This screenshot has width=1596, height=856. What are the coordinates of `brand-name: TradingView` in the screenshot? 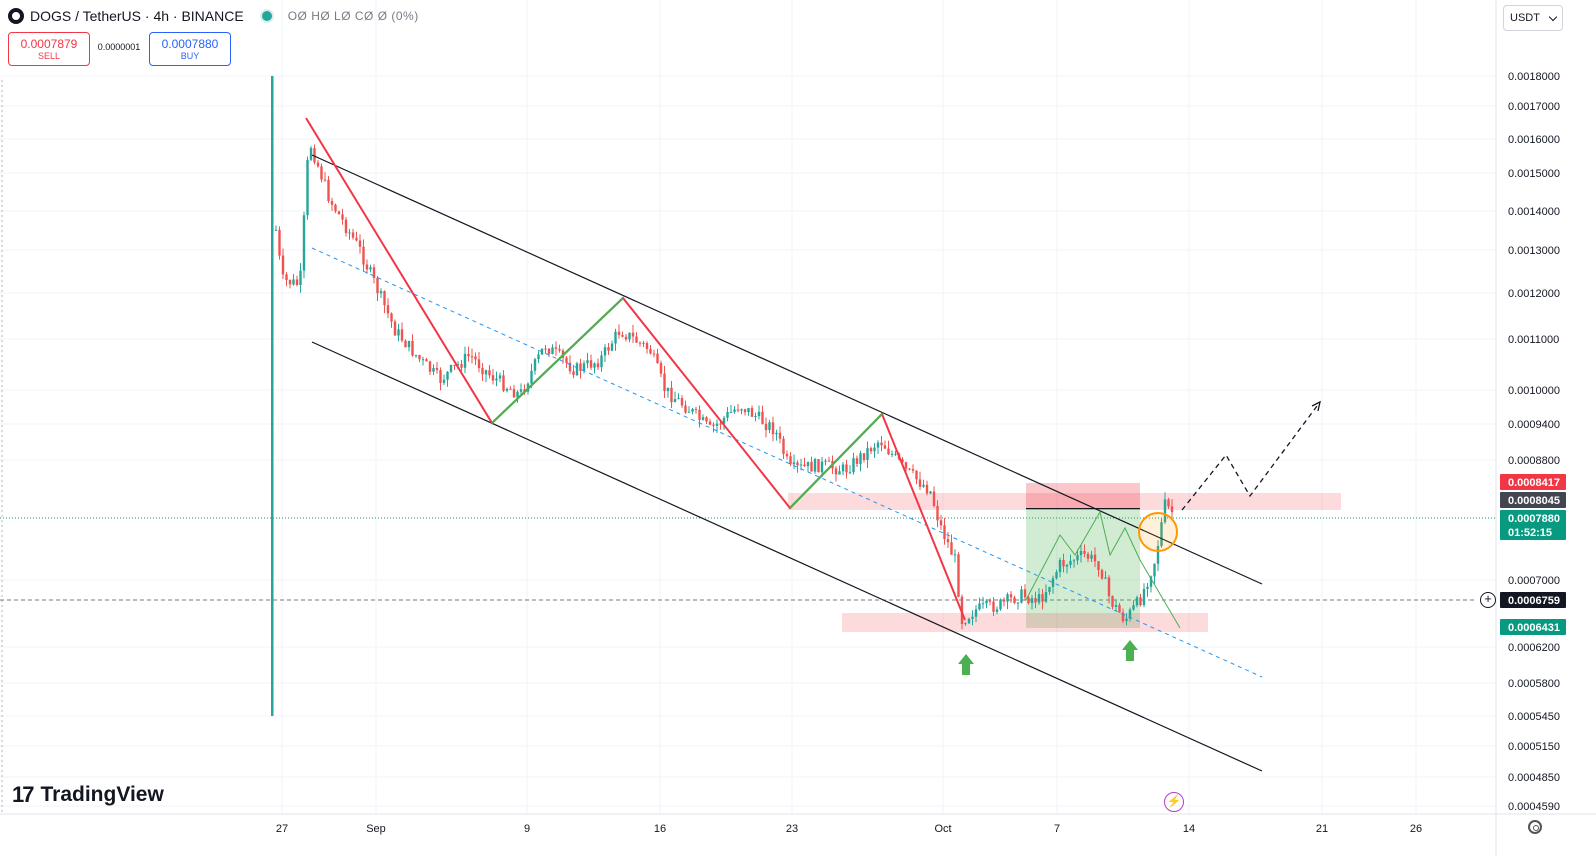 It's located at (102, 794).